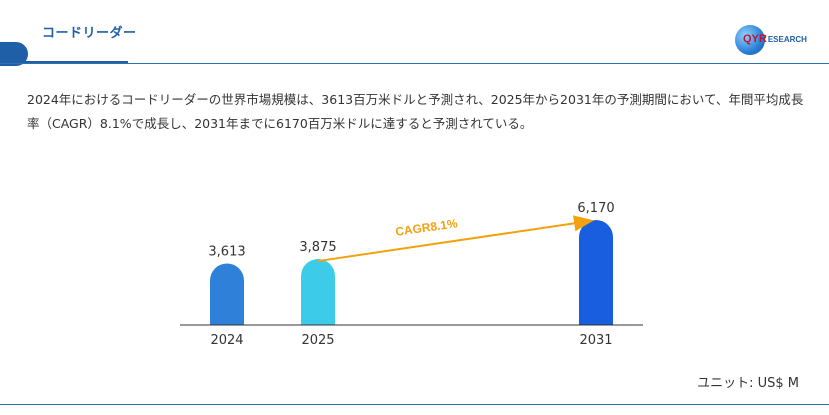 Image resolution: width=829 pixels, height=415 pixels. What do you see at coordinates (414, 404) in the screenshot?
I see `footer-divider` at bounding box center [414, 404].